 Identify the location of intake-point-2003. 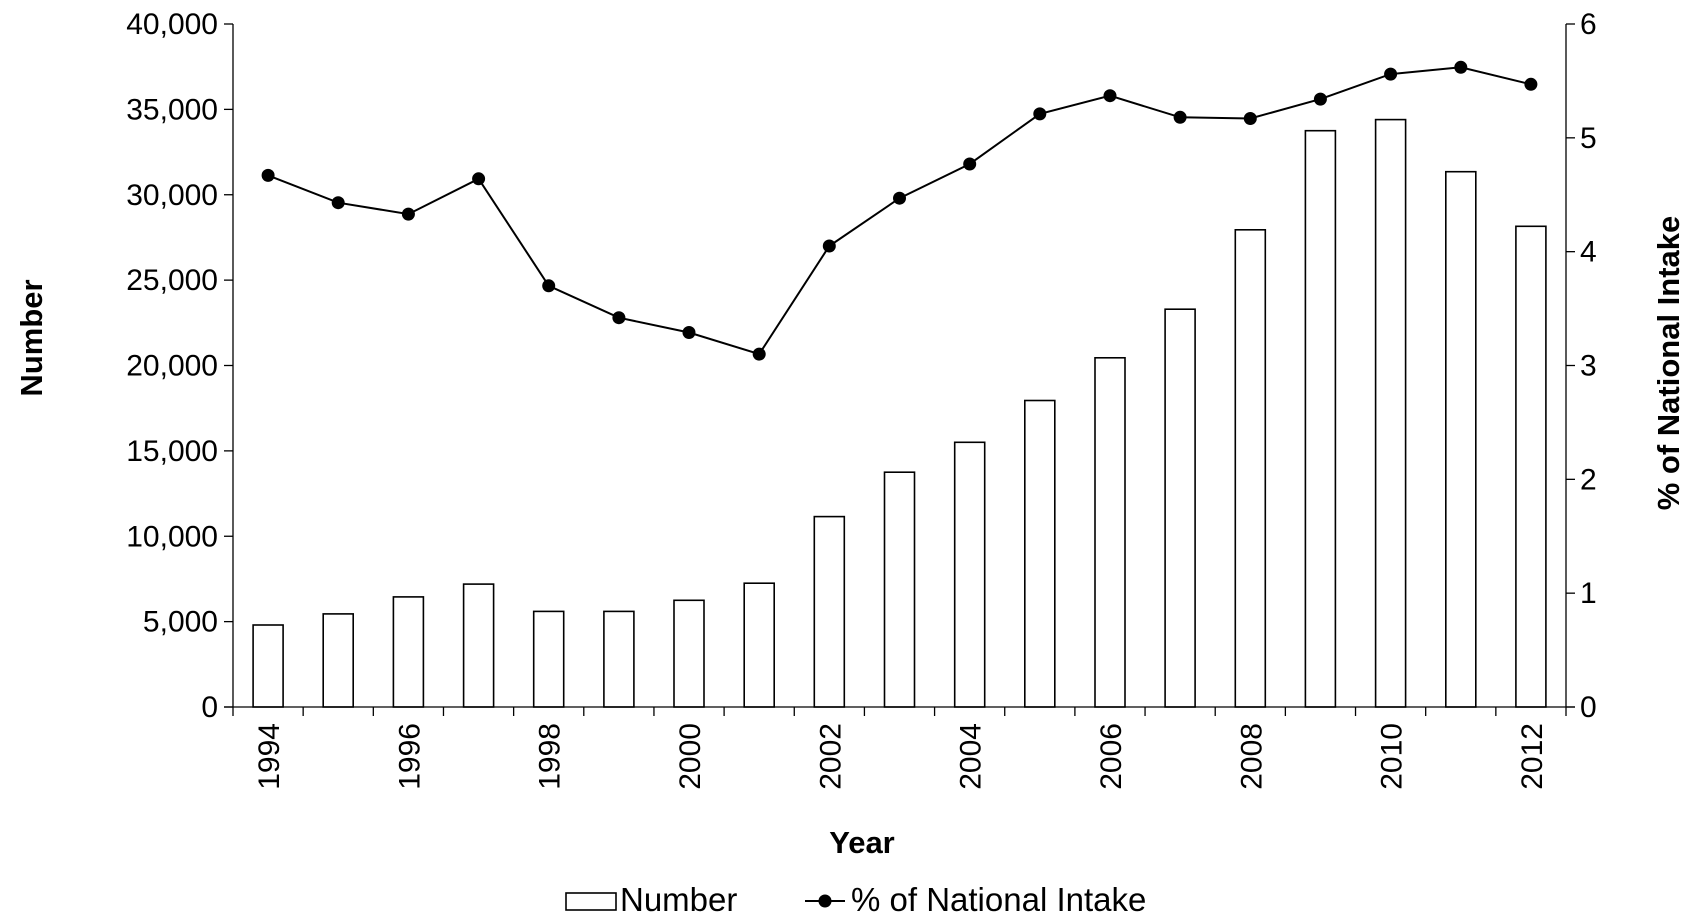
(899, 198).